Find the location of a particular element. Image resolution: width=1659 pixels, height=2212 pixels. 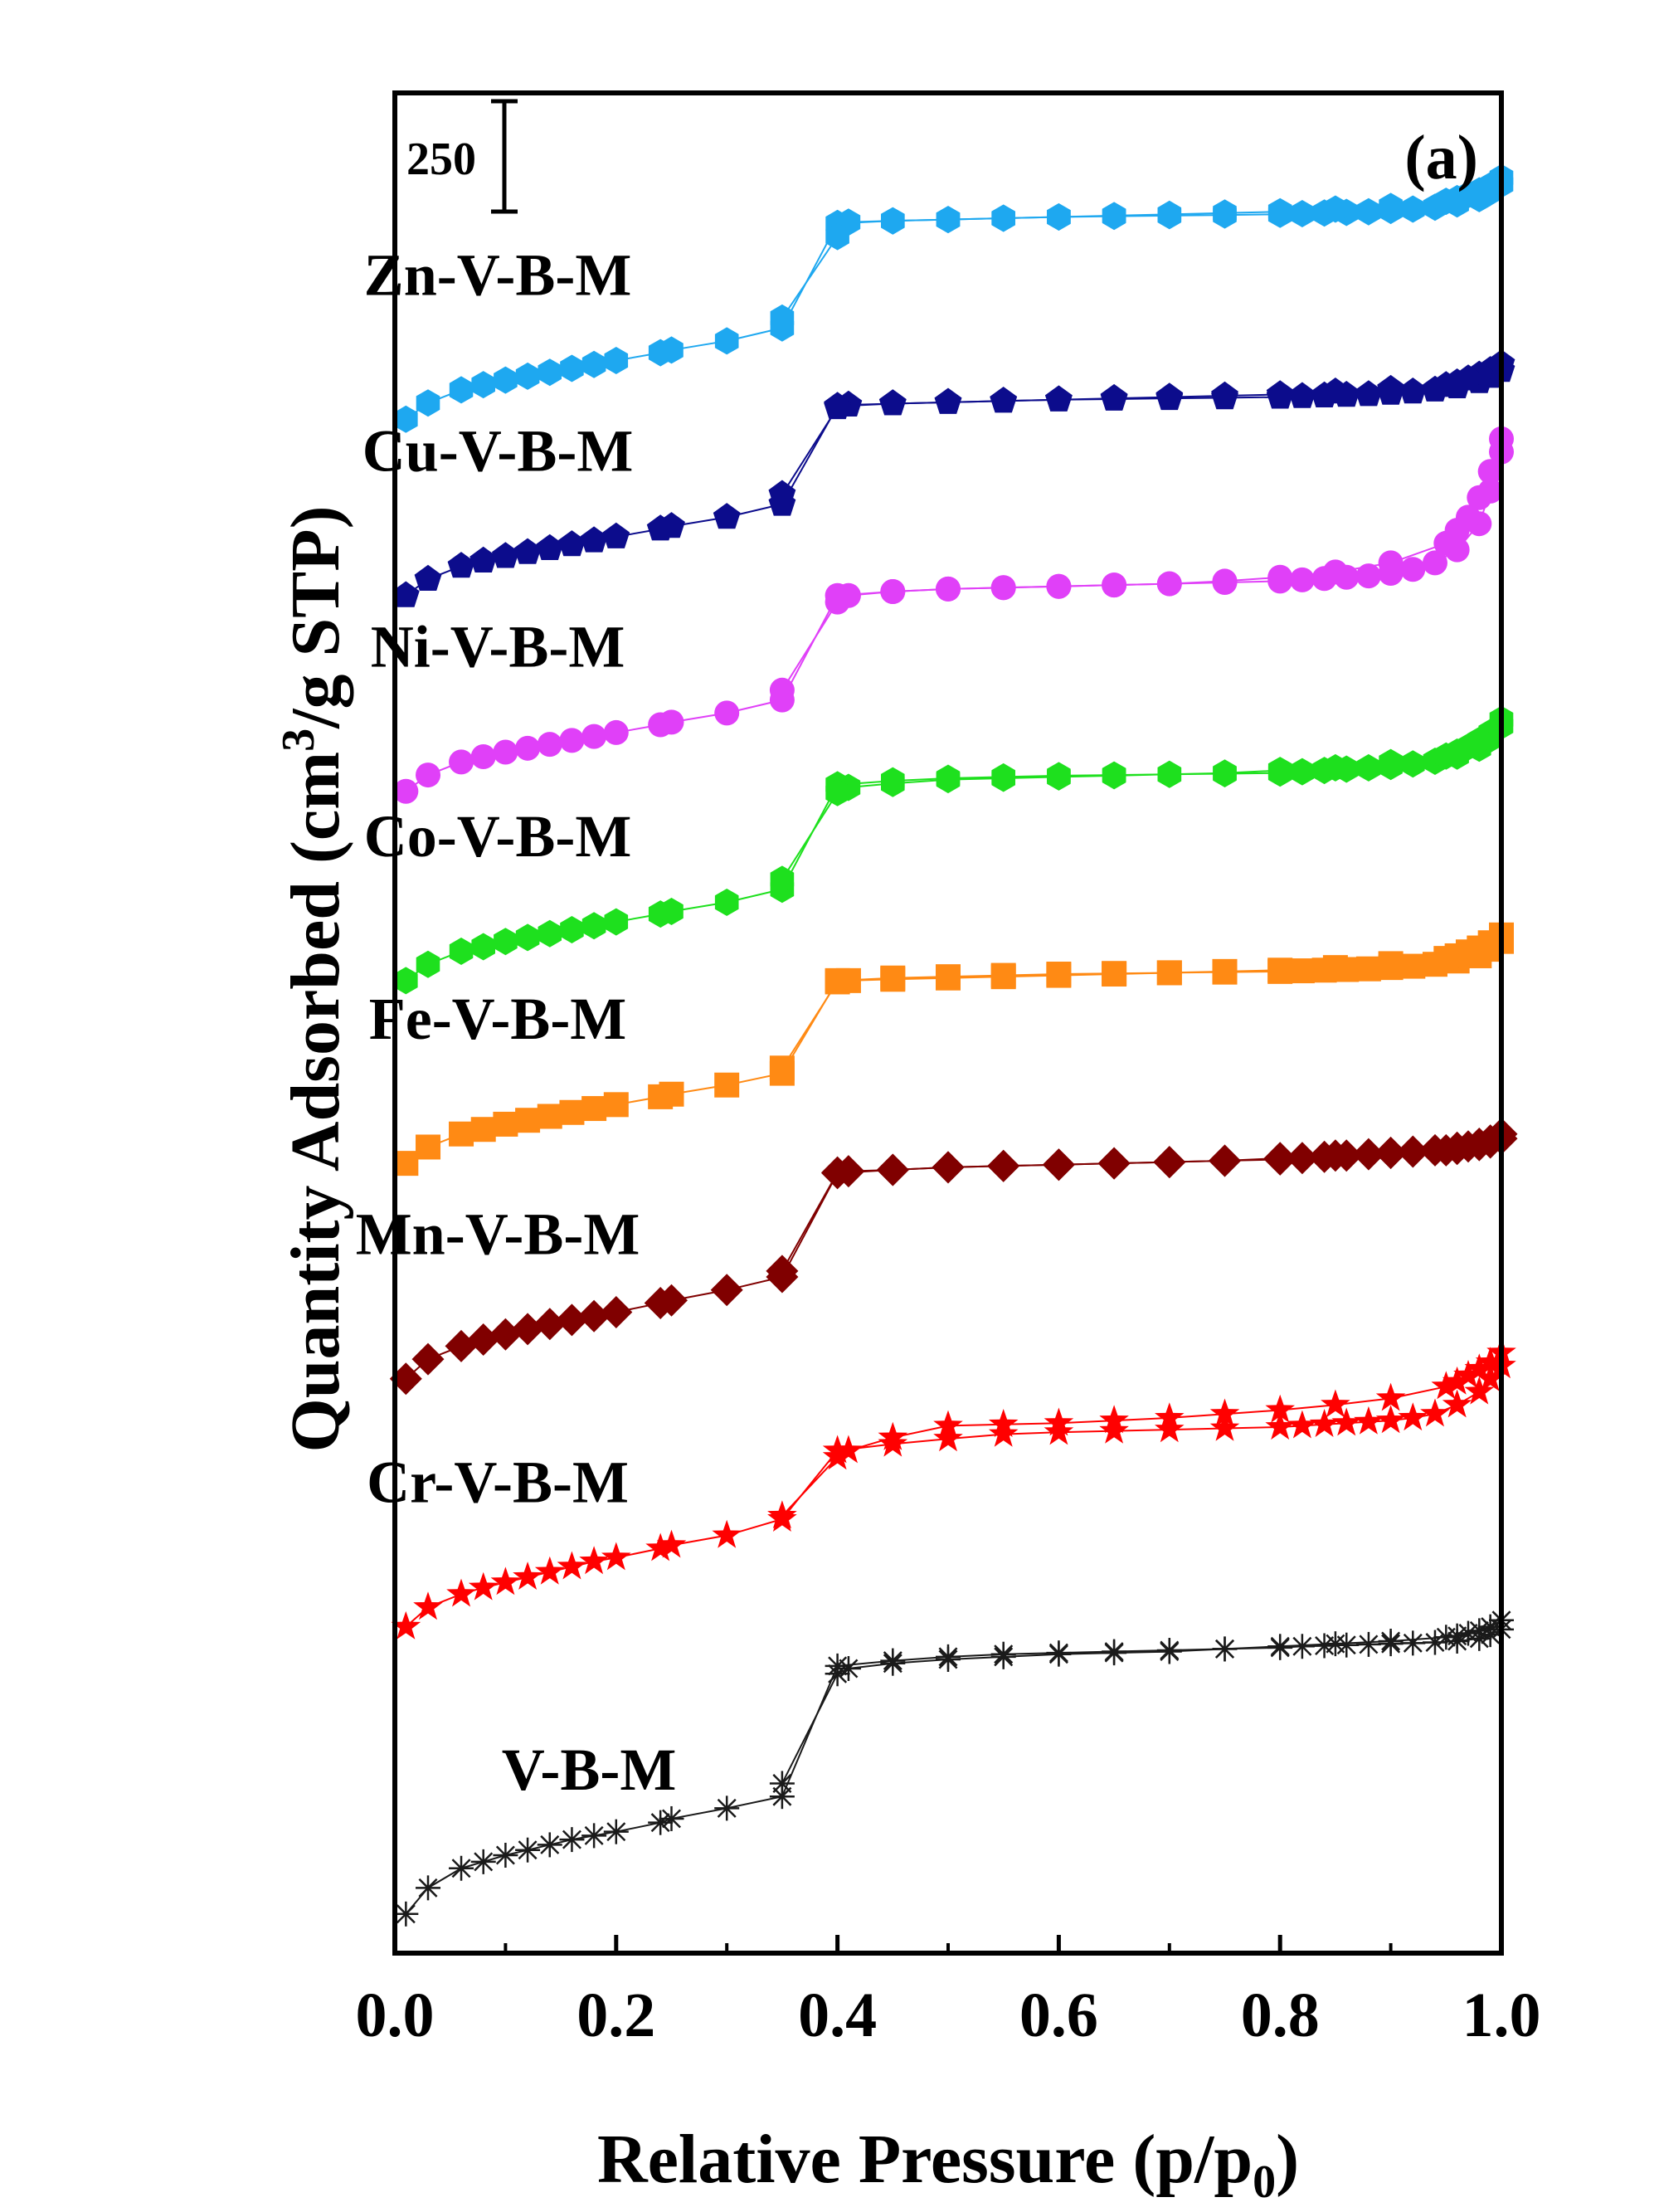

x-tick-label: 0.4 is located at coordinates (837, 2015).